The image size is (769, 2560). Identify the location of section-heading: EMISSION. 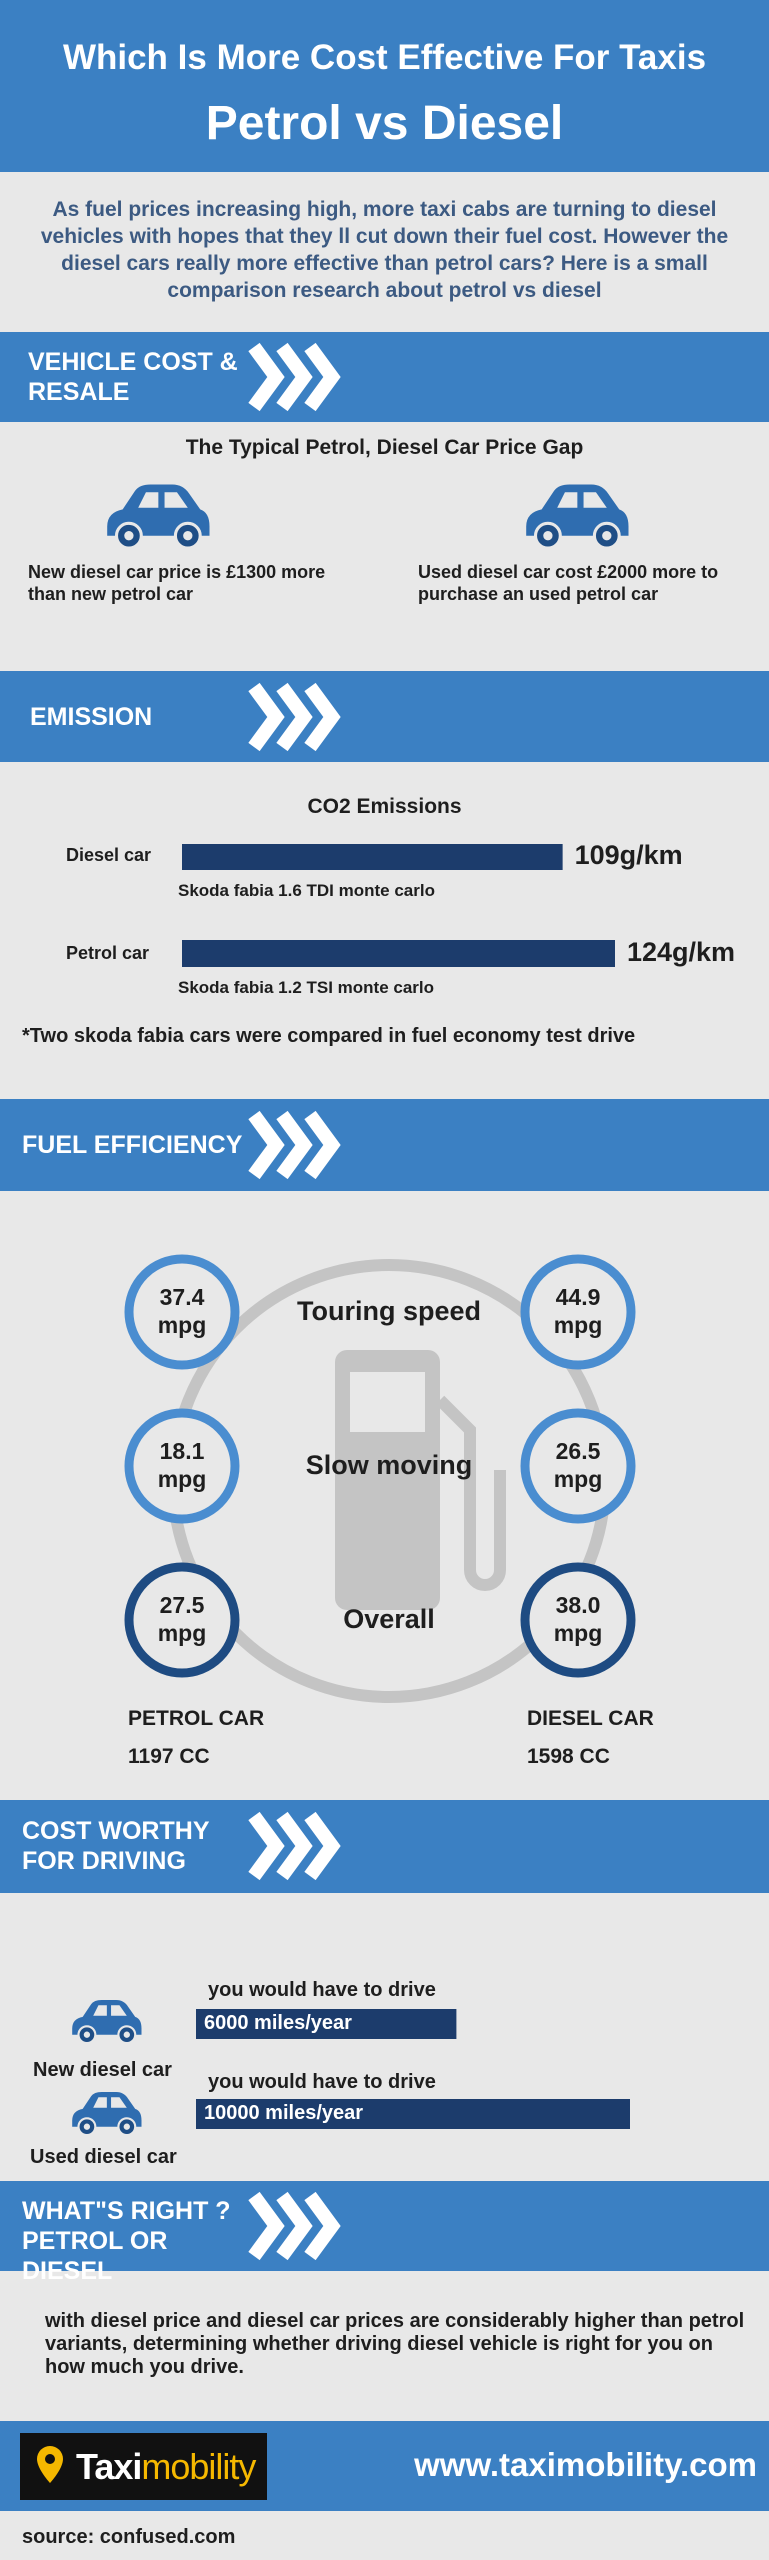
(91, 717).